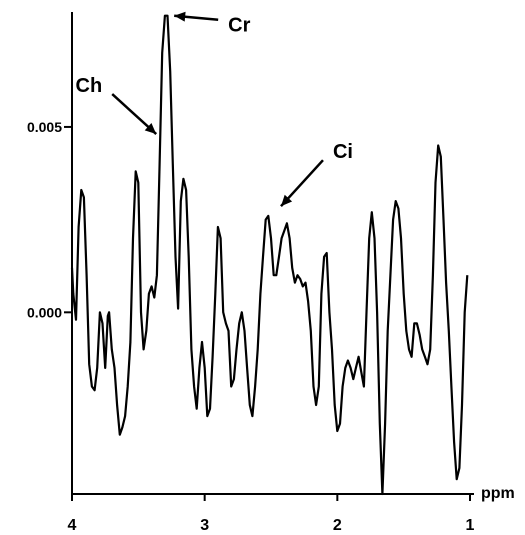 Image resolution: width=525 pixels, height=535 pixels. I want to click on annotation-label-ci: Ci, so click(343, 152).